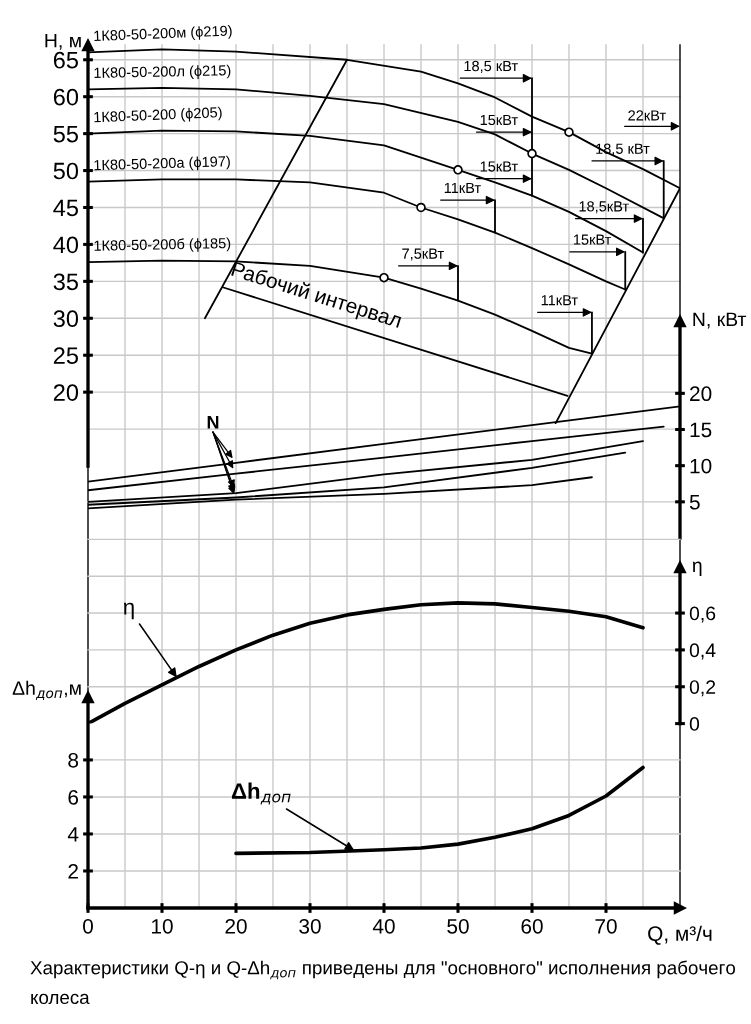 The height and width of the screenshot is (1024, 751). What do you see at coordinates (701, 430) in the screenshot?
I see `y-tick-label: 15` at bounding box center [701, 430].